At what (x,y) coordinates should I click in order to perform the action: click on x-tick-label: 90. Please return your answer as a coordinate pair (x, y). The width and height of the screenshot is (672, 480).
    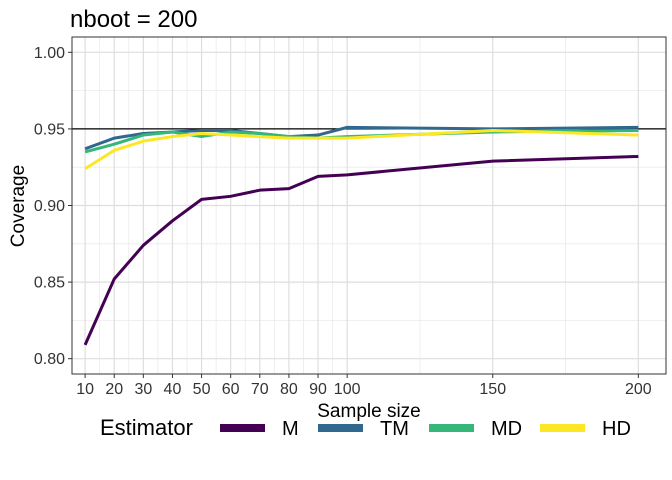
    Looking at the image, I should click on (318, 389).